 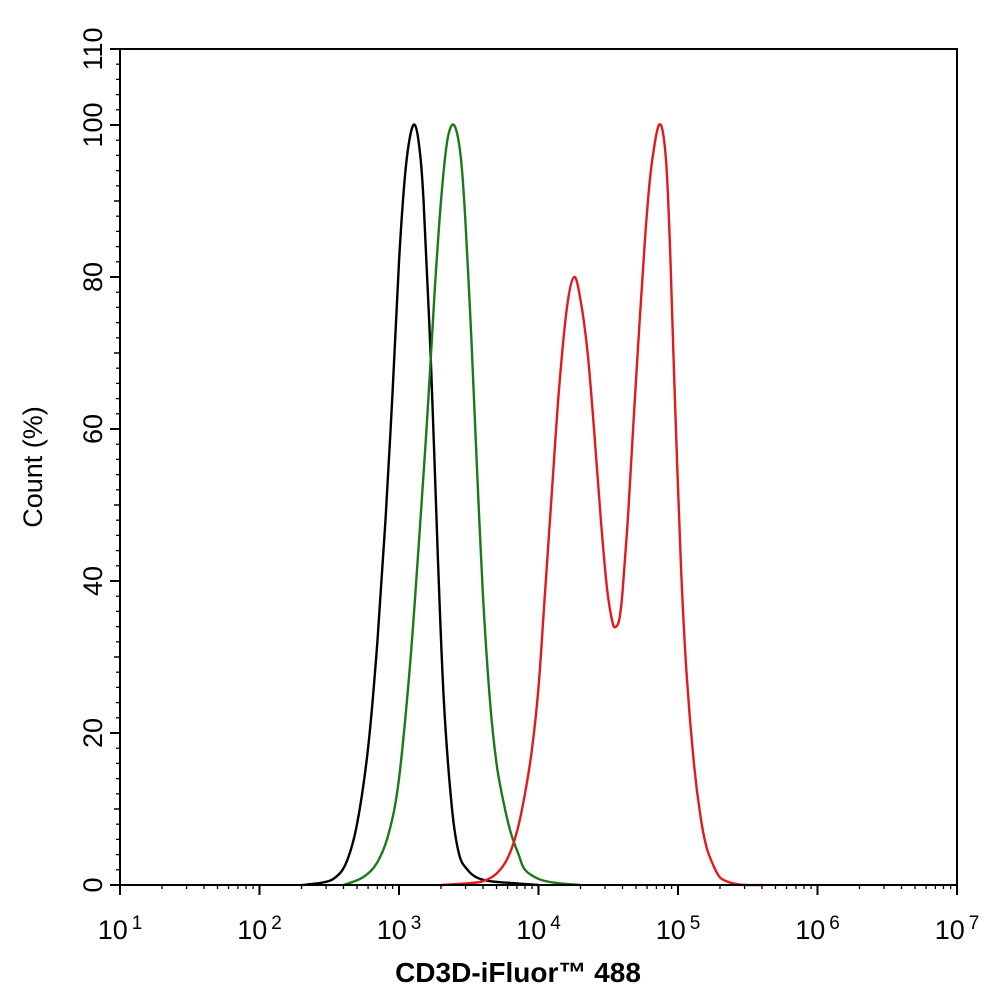 What do you see at coordinates (399, 929) in the screenshot?
I see `x-tick-label: 10 3` at bounding box center [399, 929].